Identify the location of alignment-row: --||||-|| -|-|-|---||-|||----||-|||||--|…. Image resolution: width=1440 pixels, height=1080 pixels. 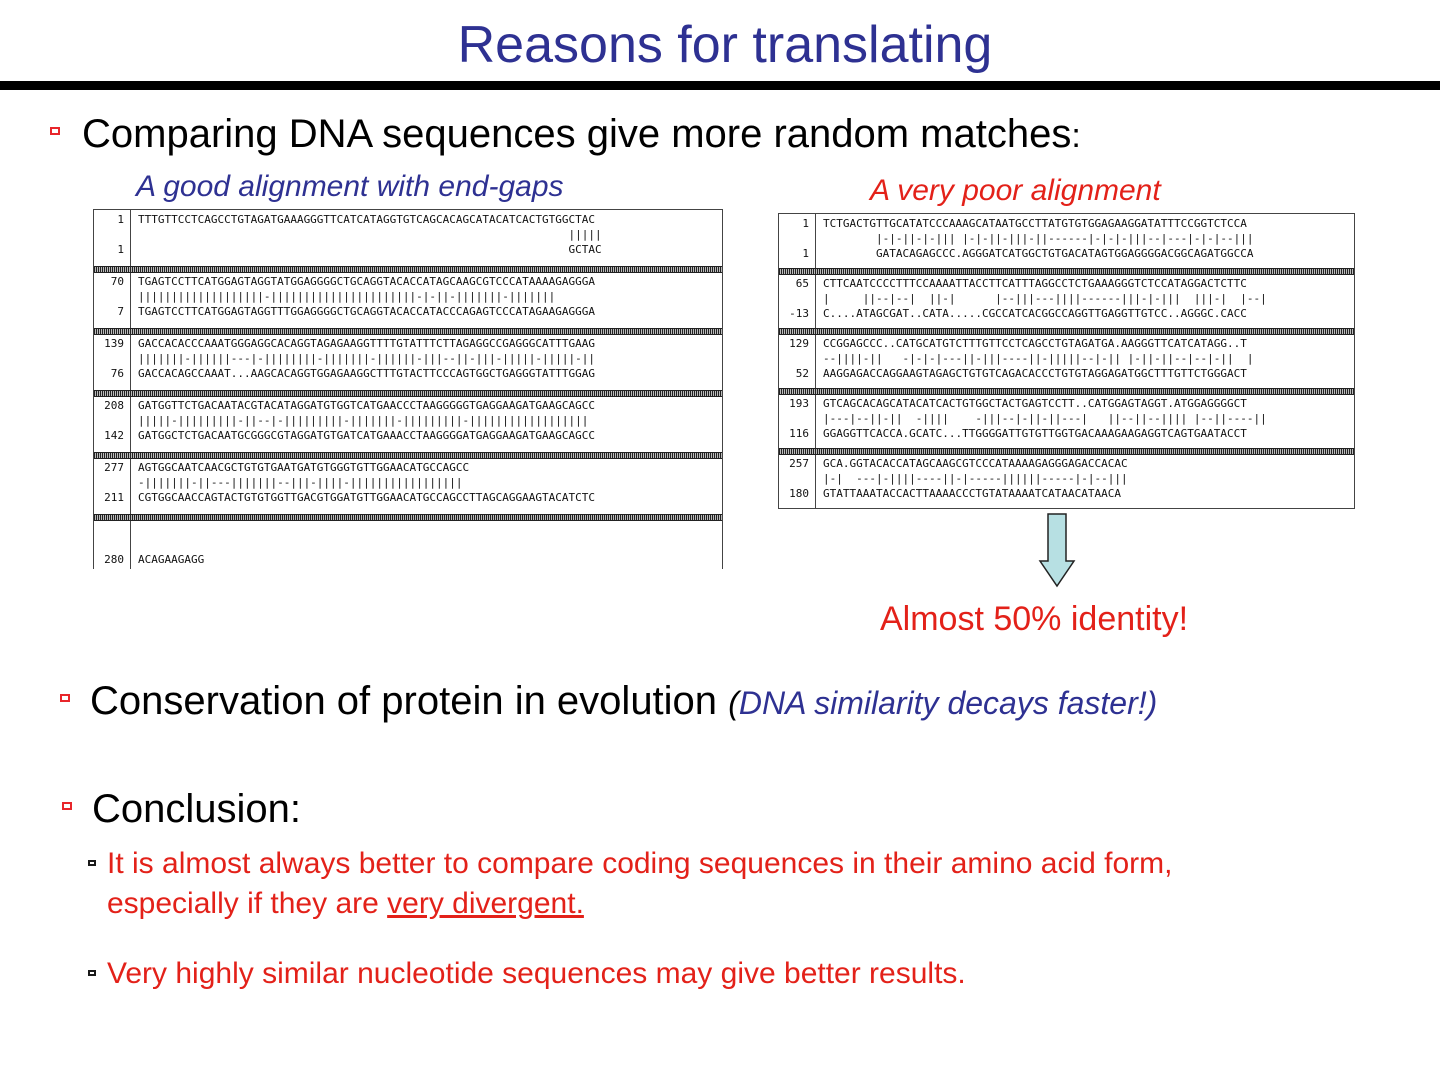
(1066, 359).